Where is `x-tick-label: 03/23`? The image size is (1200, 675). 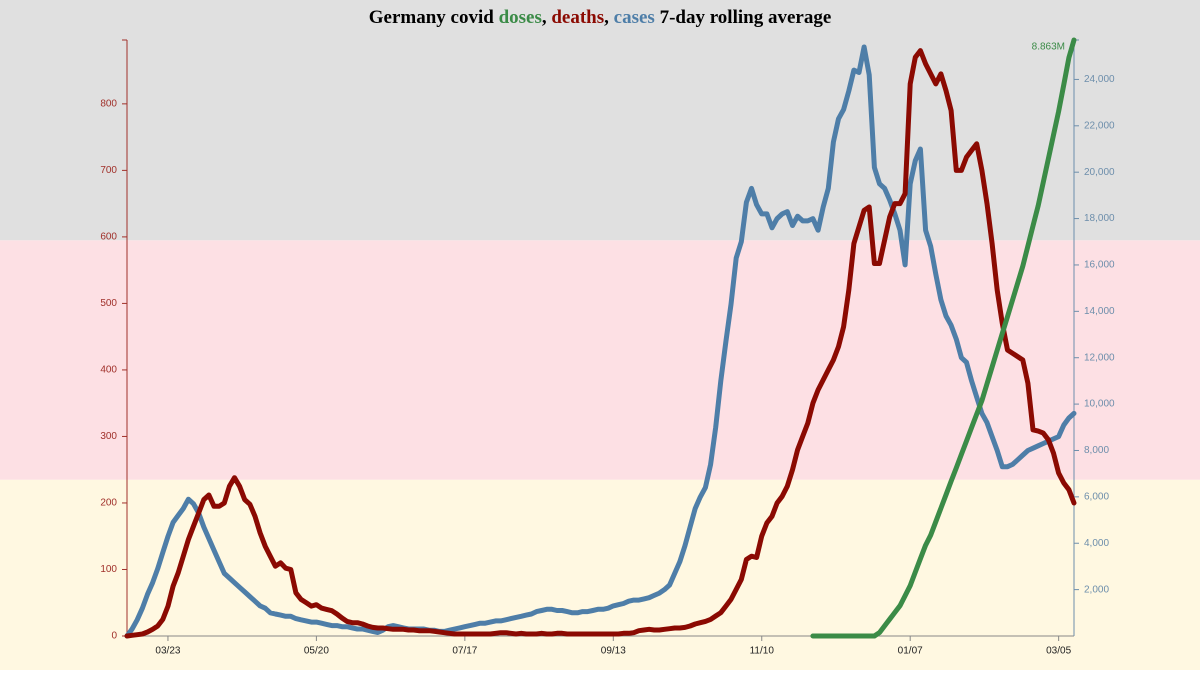
x-tick-label: 03/23 is located at coordinates (167, 651).